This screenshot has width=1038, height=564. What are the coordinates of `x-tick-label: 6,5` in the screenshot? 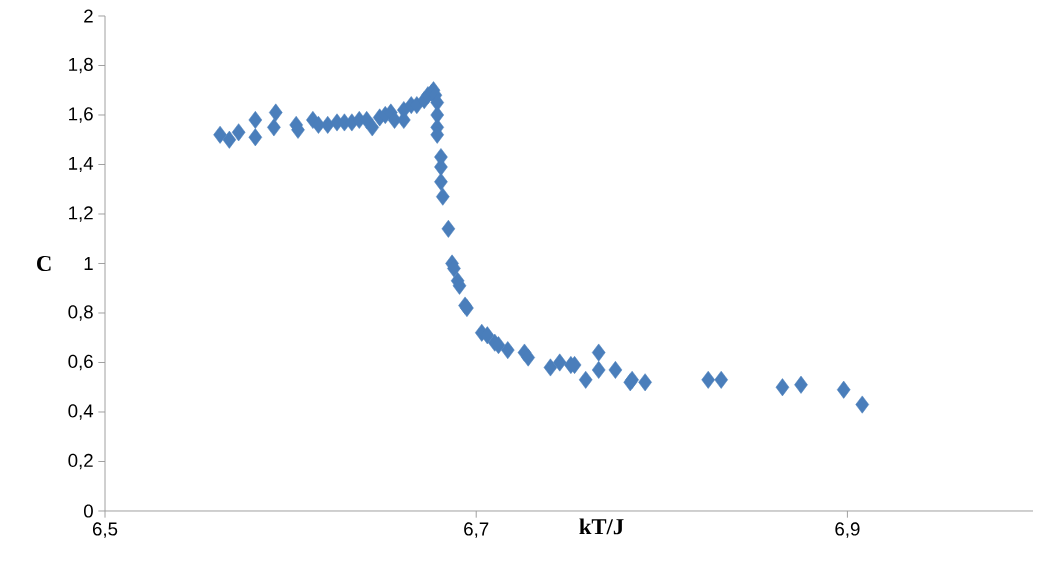 It's located at (105, 530).